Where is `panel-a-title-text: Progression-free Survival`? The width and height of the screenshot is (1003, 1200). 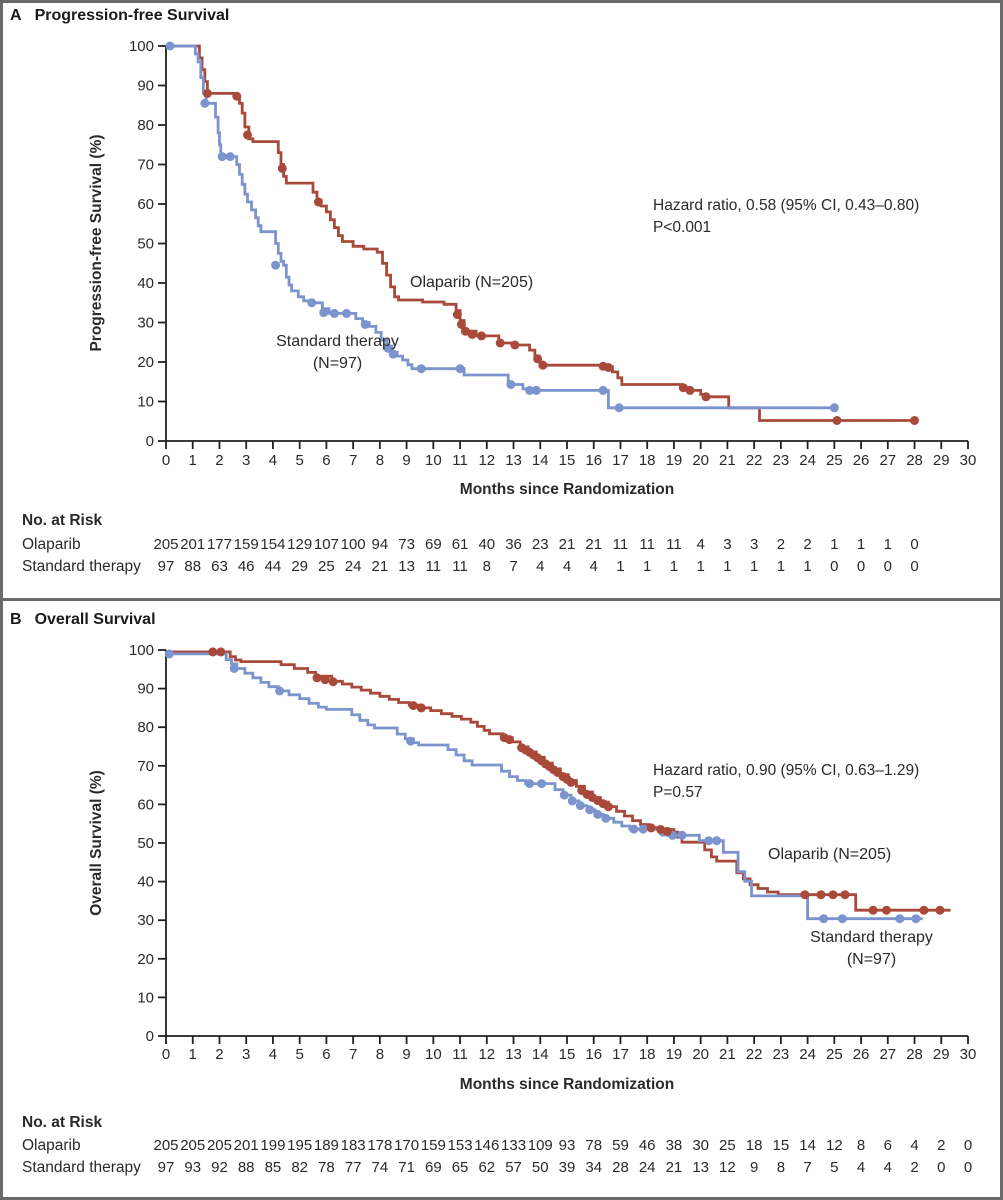
panel-a-title-text: Progression-free Survival is located at coordinates (132, 15).